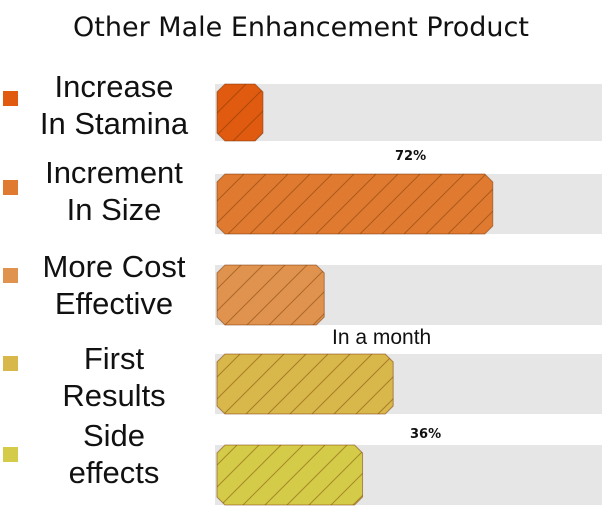 Image resolution: width=602 pixels, height=507 pixels. Describe the element at coordinates (114, 123) in the screenshot. I see `category-label-line2: In Stamina` at that location.